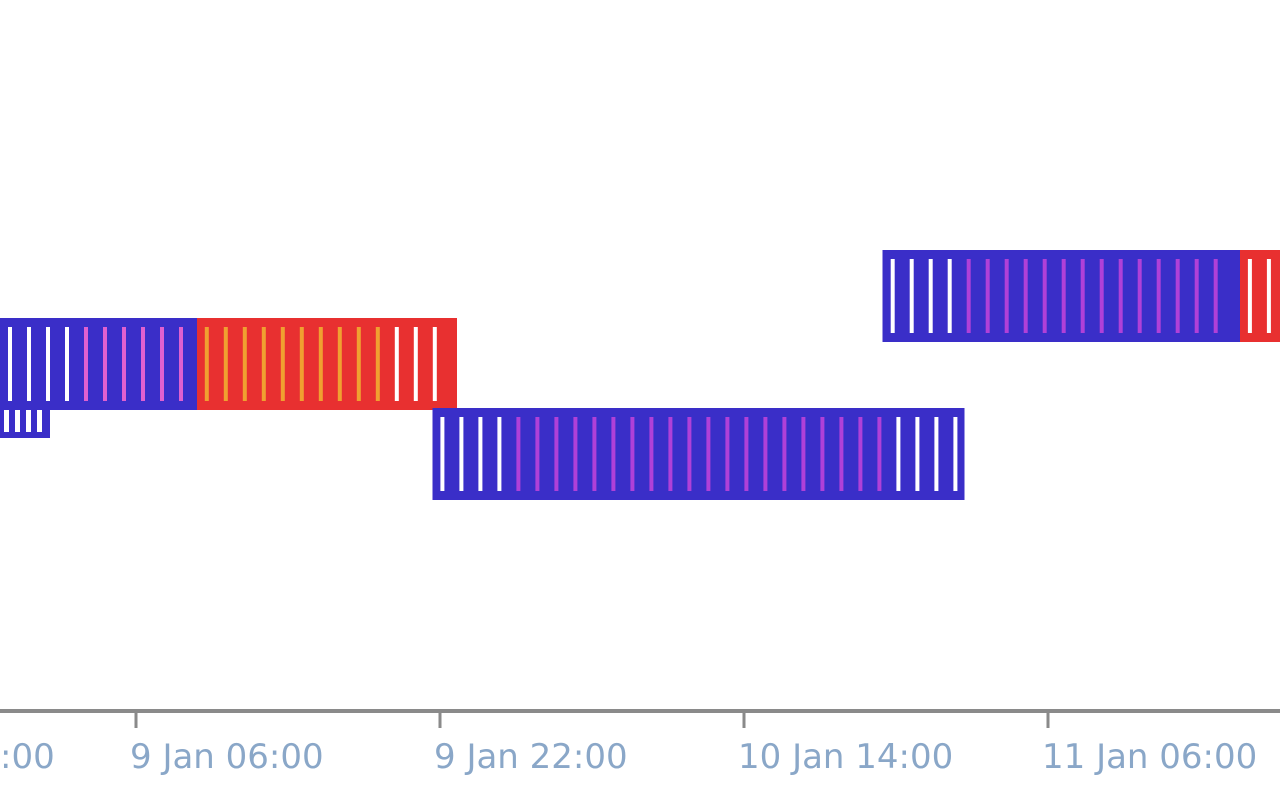 The width and height of the screenshot is (1280, 800). What do you see at coordinates (1149, 757) in the screenshot?
I see `x-tick-label: 11 Jan 06:00` at bounding box center [1149, 757].